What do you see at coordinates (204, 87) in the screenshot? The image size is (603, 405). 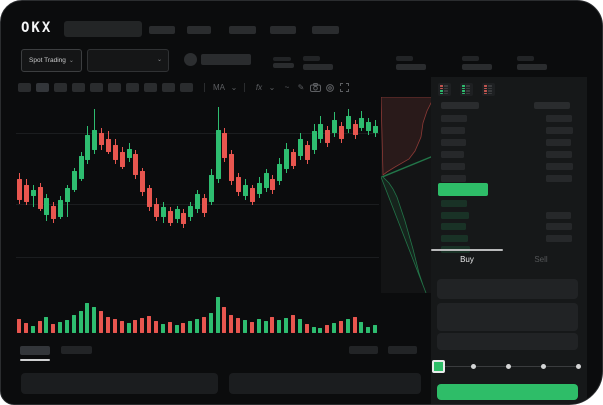 I see `toolbar-divider` at bounding box center [204, 87].